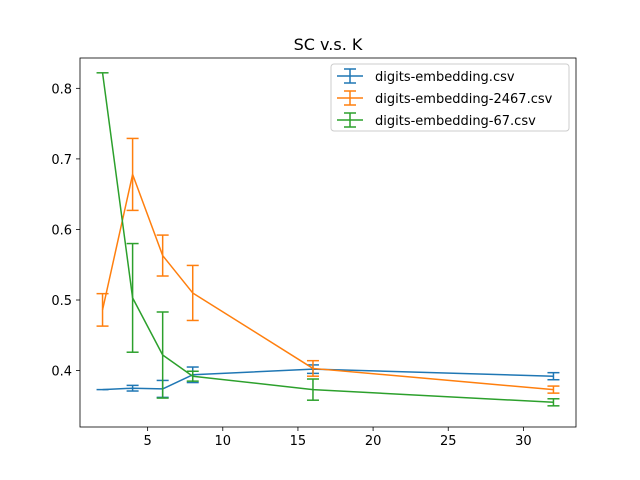 Image resolution: width=640 pixels, height=480 pixels. I want to click on y-tick-label: 0.8, so click(61, 89).